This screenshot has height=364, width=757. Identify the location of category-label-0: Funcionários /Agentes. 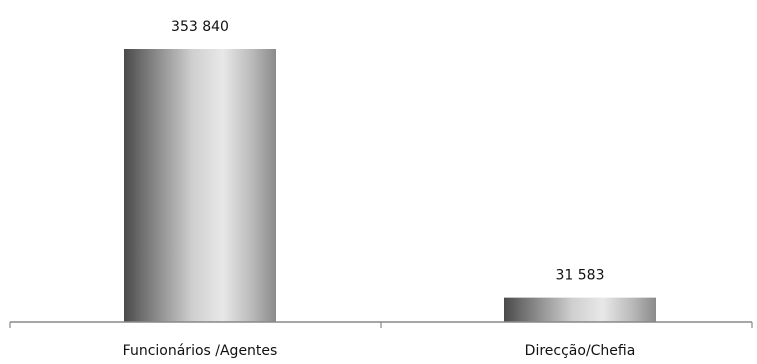
(200, 351).